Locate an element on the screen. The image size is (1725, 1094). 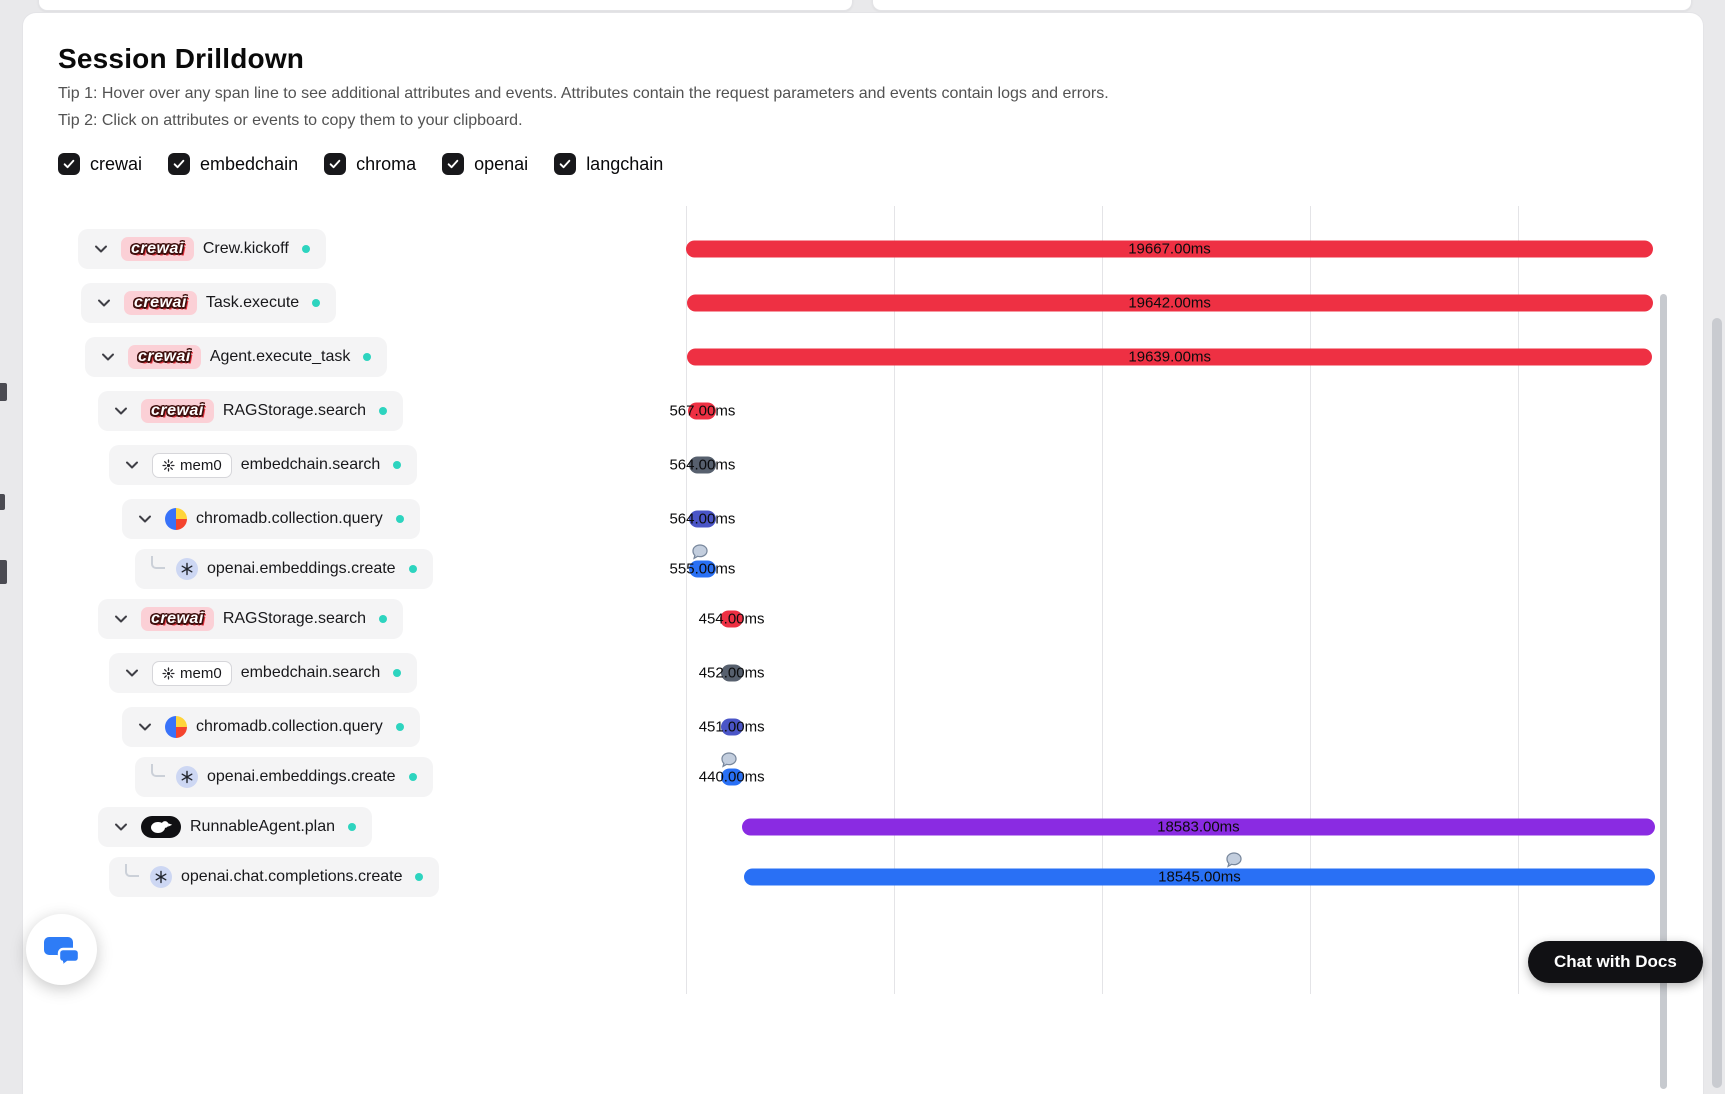
trace-row-Agent.execute_task: crewai Agent.execute_task 19639.00ms is located at coordinates (858, 357).